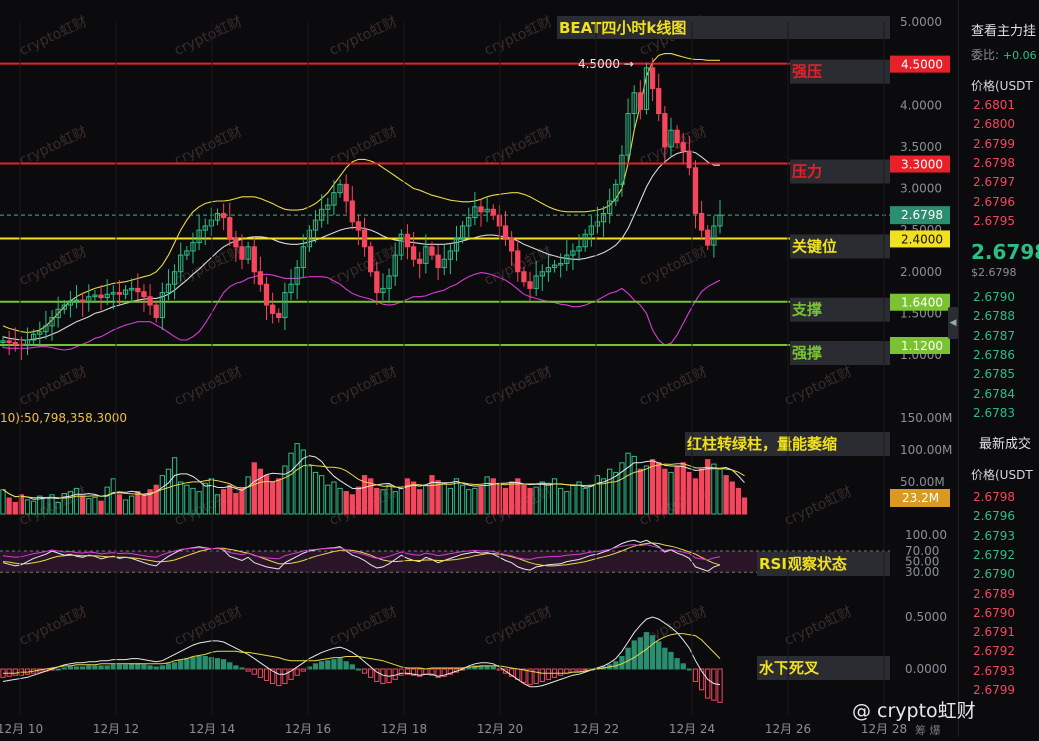 The image size is (1039, 741). I want to click on level-label-box, so click(840, 71).